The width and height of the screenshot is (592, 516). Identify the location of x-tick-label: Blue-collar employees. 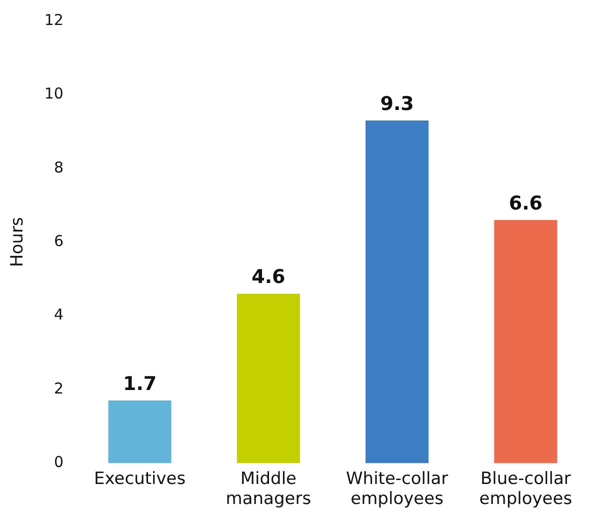
(525, 489).